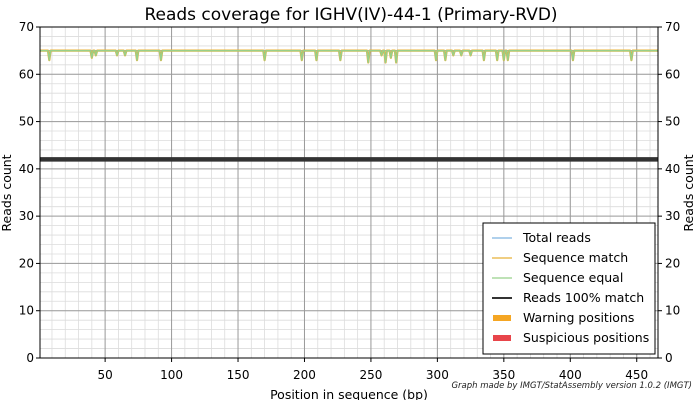 The width and height of the screenshot is (700, 400). Describe the element at coordinates (437, 375) in the screenshot. I see `x-tick-label: 300` at that location.